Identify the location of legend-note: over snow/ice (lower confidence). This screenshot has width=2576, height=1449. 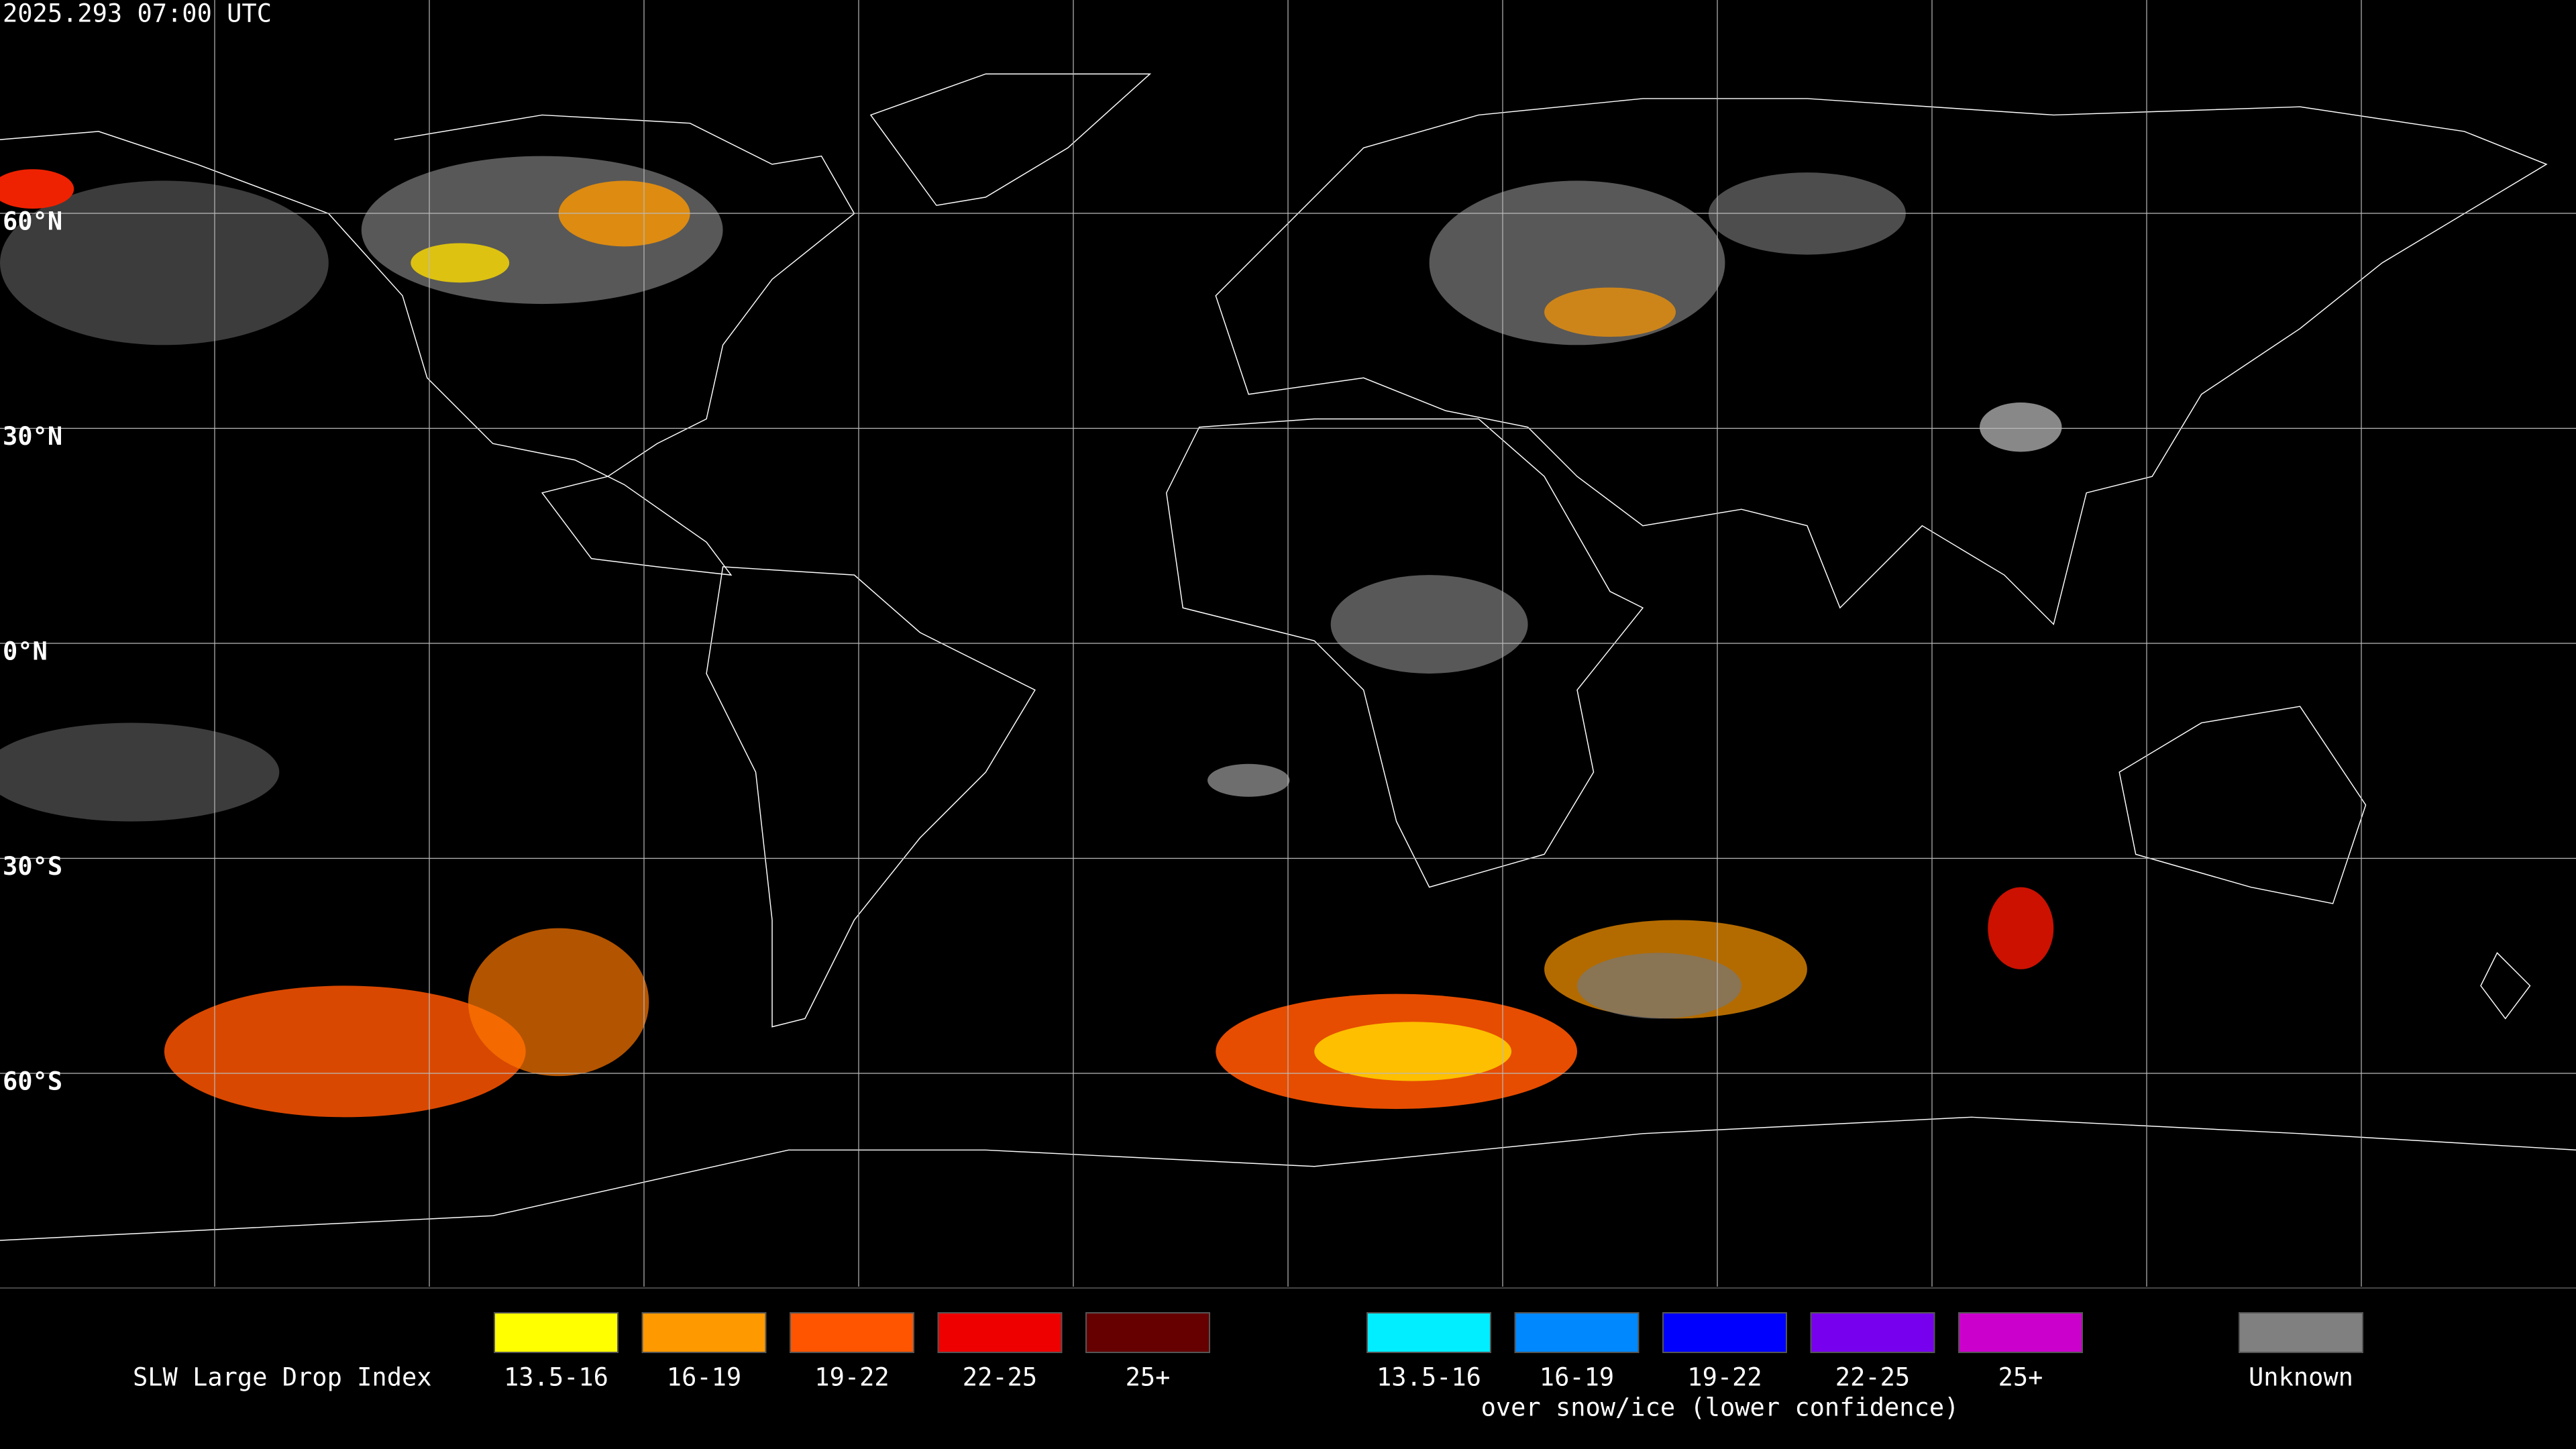
(1720, 1407).